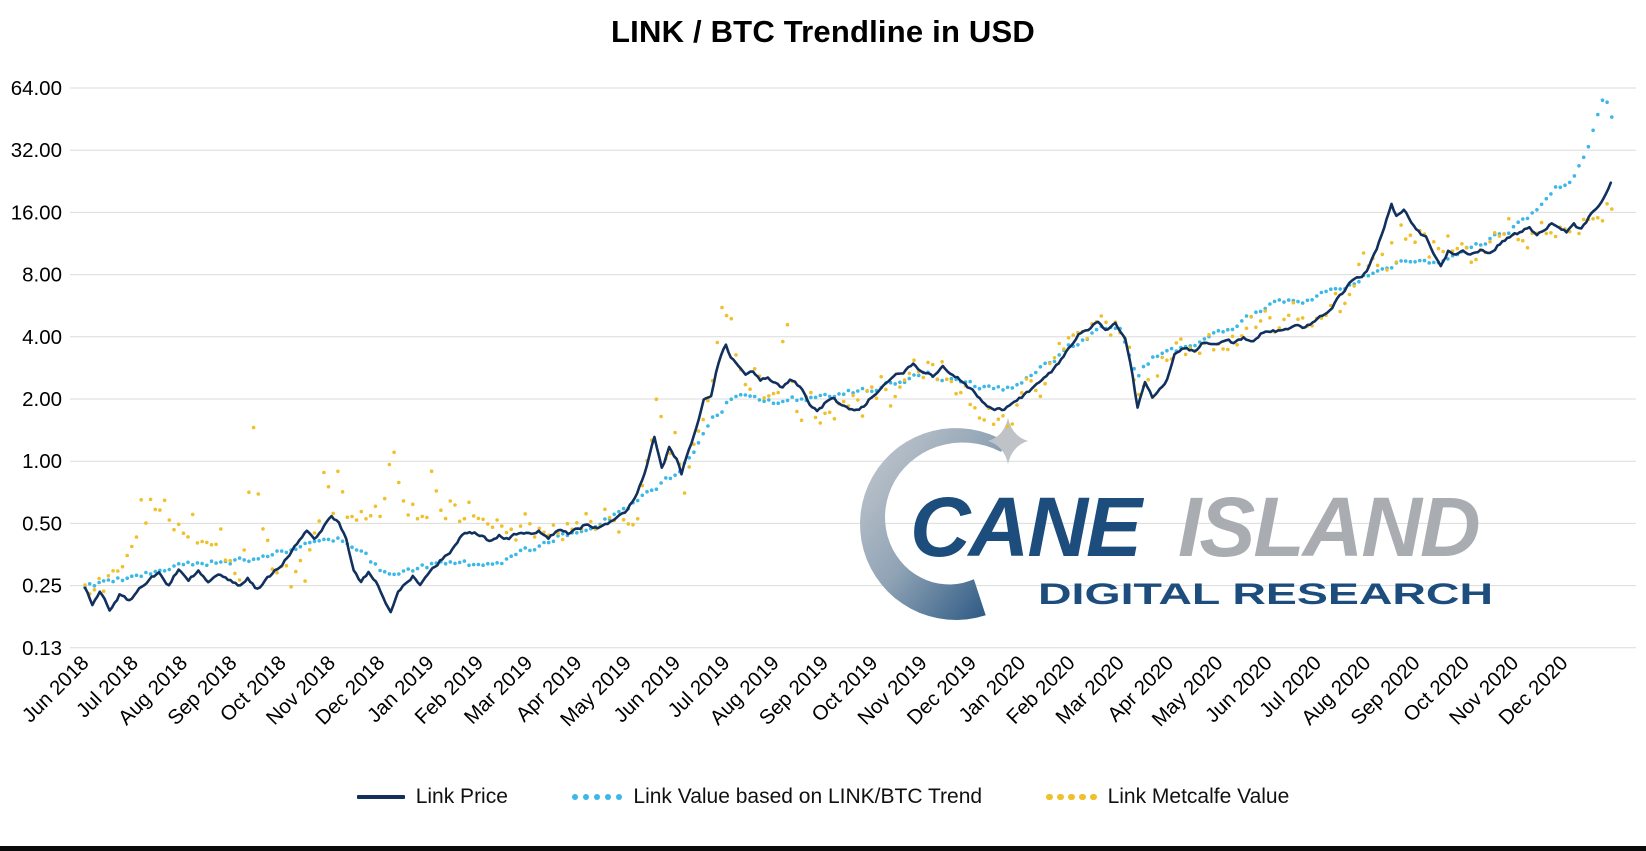 Image resolution: width=1646 pixels, height=851 pixels. I want to click on logo: CANE ISLAND DIGITAL RESEARCH, so click(1176, 519).